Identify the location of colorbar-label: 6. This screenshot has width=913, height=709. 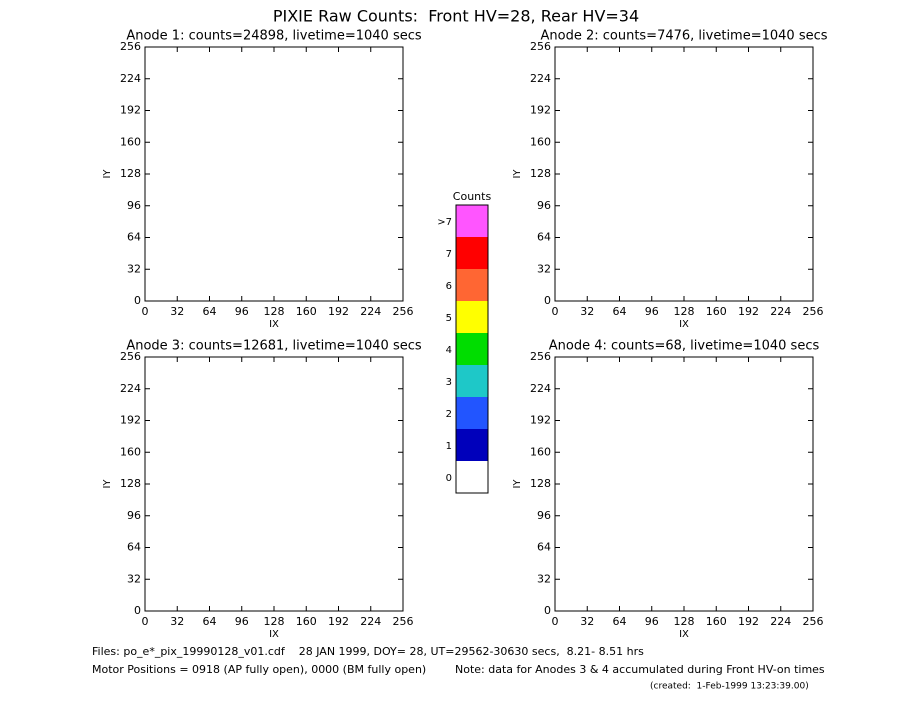
(449, 286).